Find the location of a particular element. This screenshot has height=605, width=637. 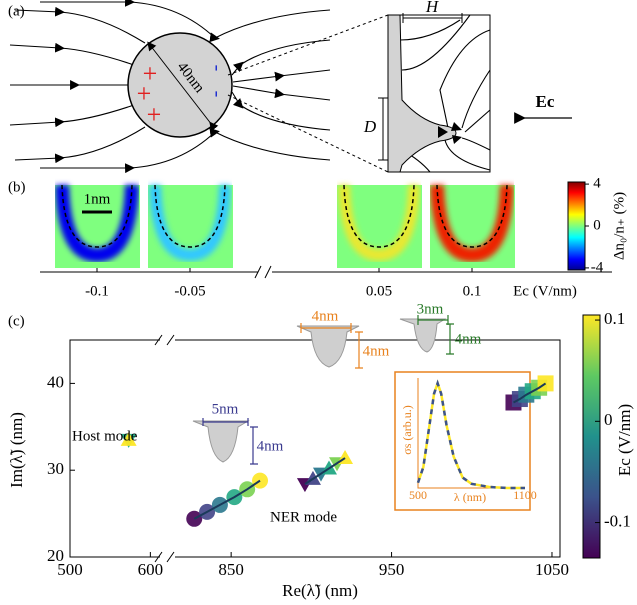

x-axis-label: Re(λ̃) (nm) is located at coordinates (320, 590).